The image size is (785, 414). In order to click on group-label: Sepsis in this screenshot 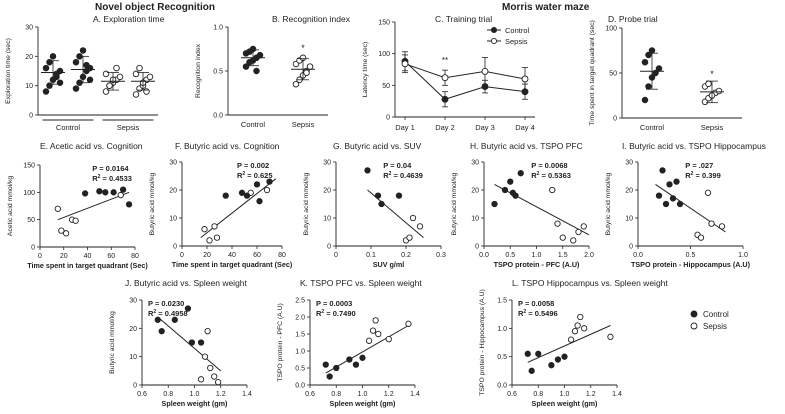, I will do `click(128, 127)`.